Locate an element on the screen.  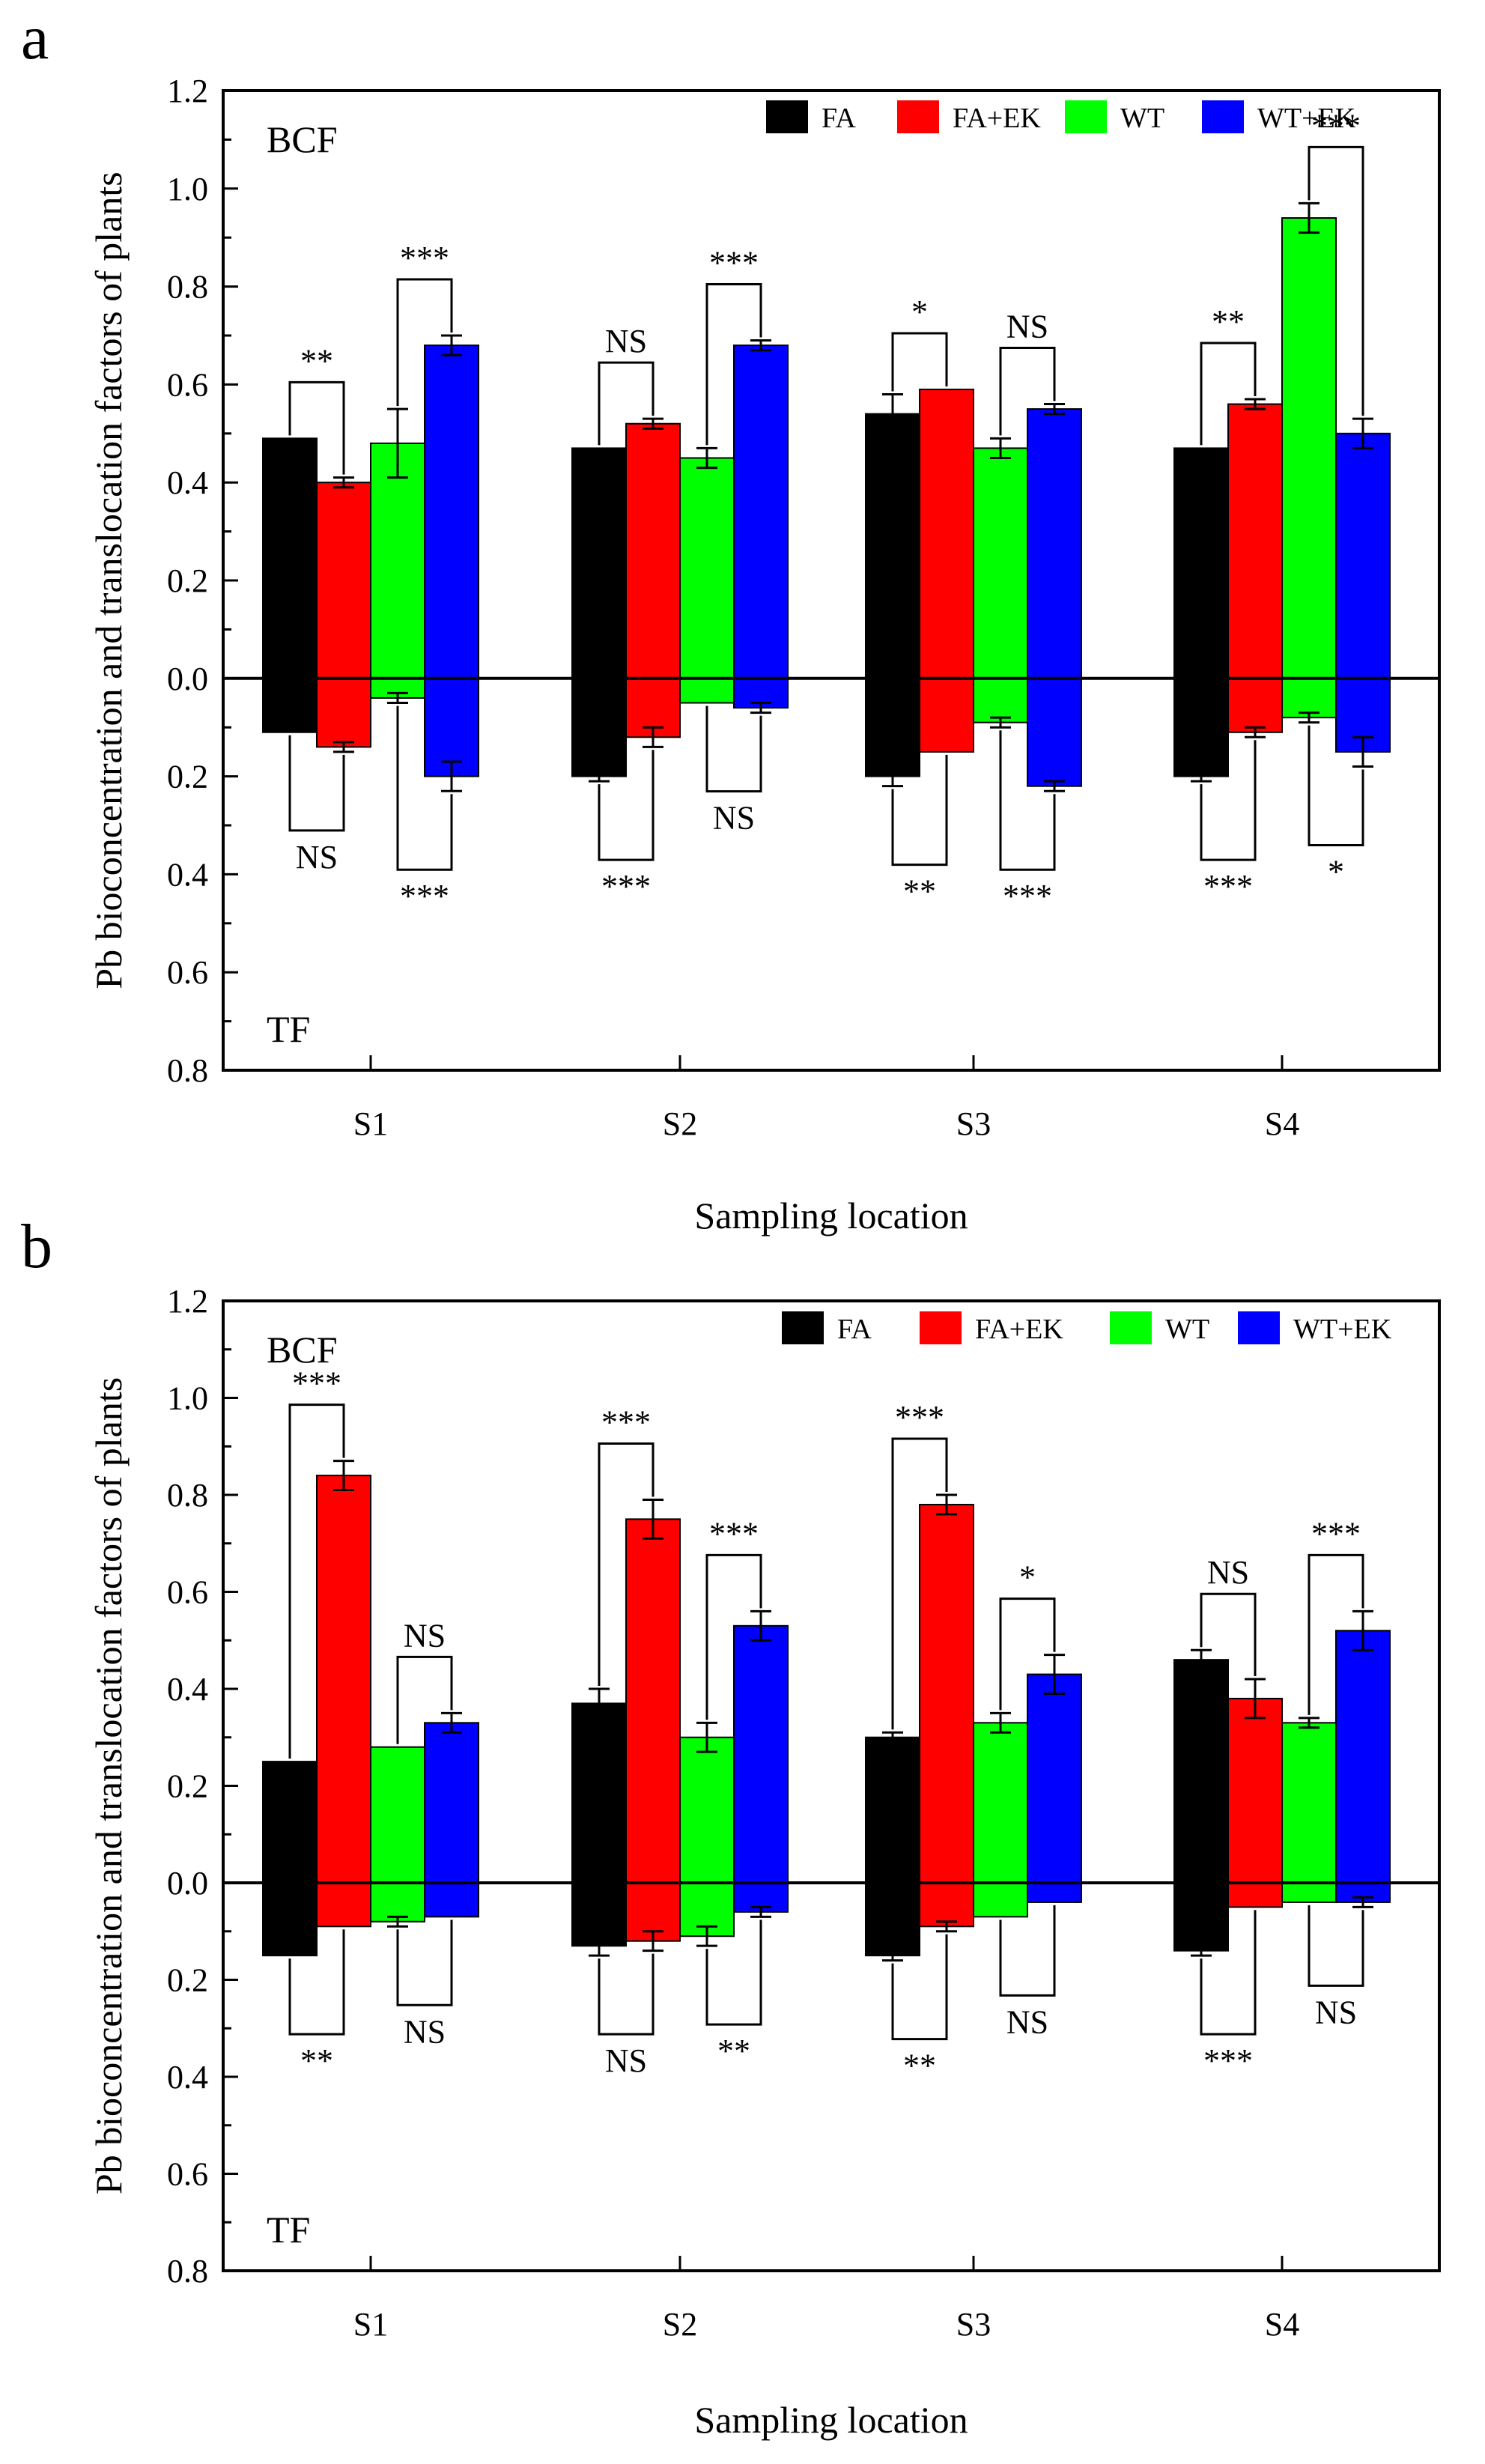
error-bar-bcf-wt-ek-s2 is located at coordinates (760, 1625).